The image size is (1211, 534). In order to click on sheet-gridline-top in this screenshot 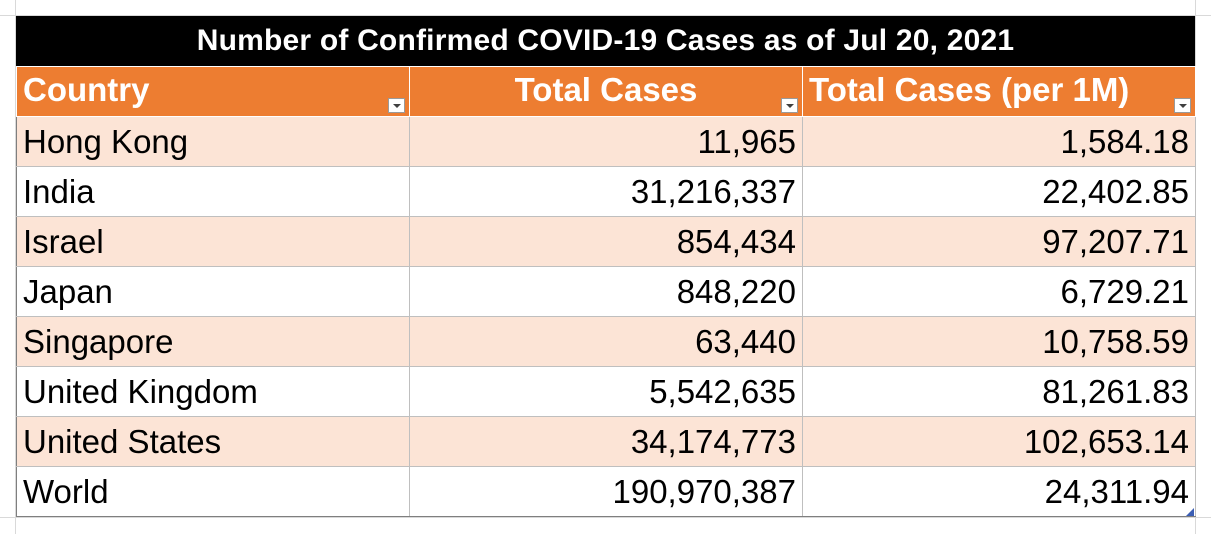, I will do `click(605, 8)`.